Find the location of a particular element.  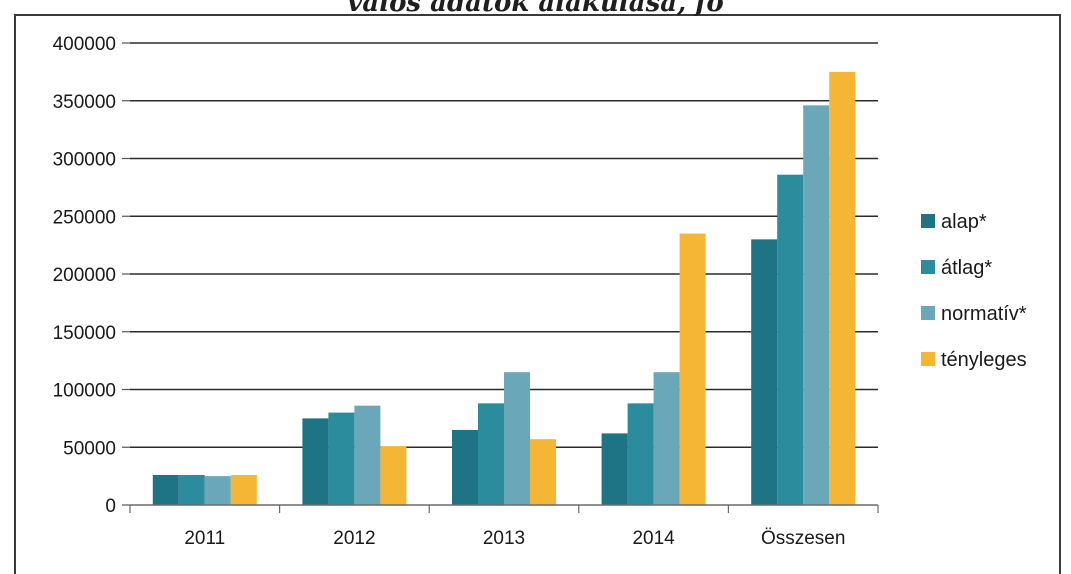

y-tick-label: 150000 is located at coordinates (84, 333).